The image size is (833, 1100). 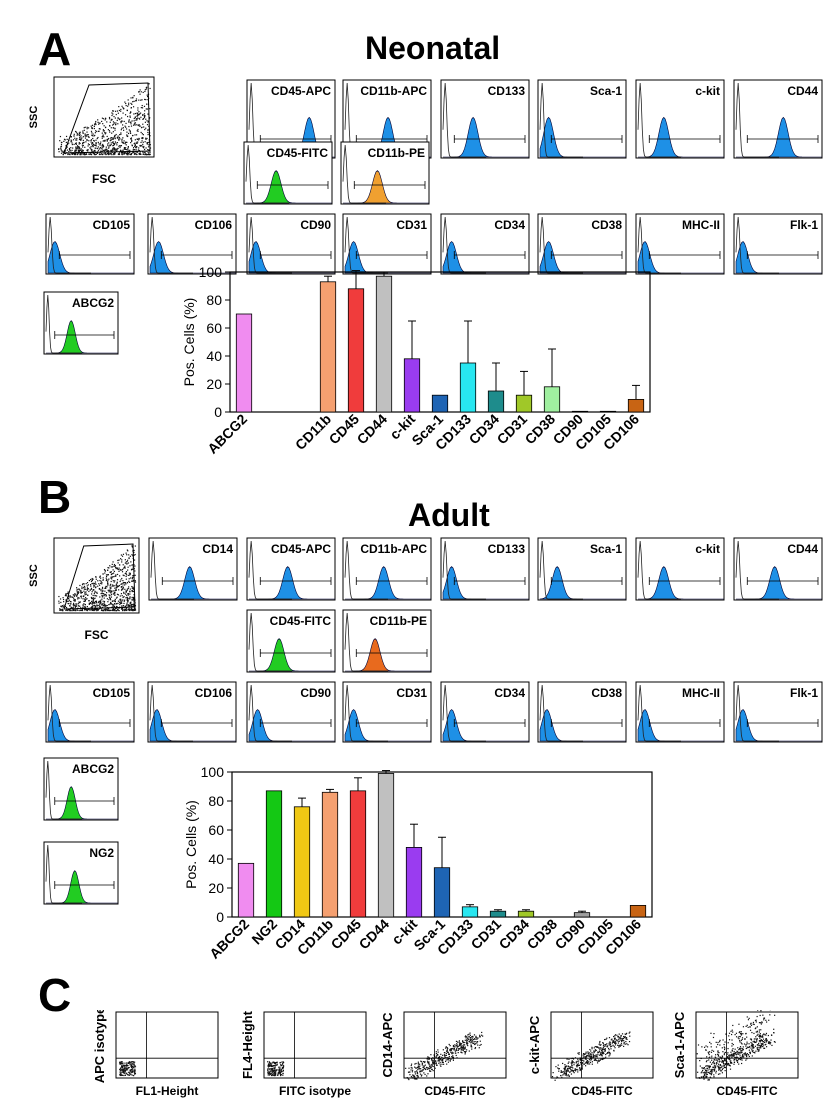 What do you see at coordinates (707, 549) in the screenshot?
I see `histogram-label: c-kit` at bounding box center [707, 549].